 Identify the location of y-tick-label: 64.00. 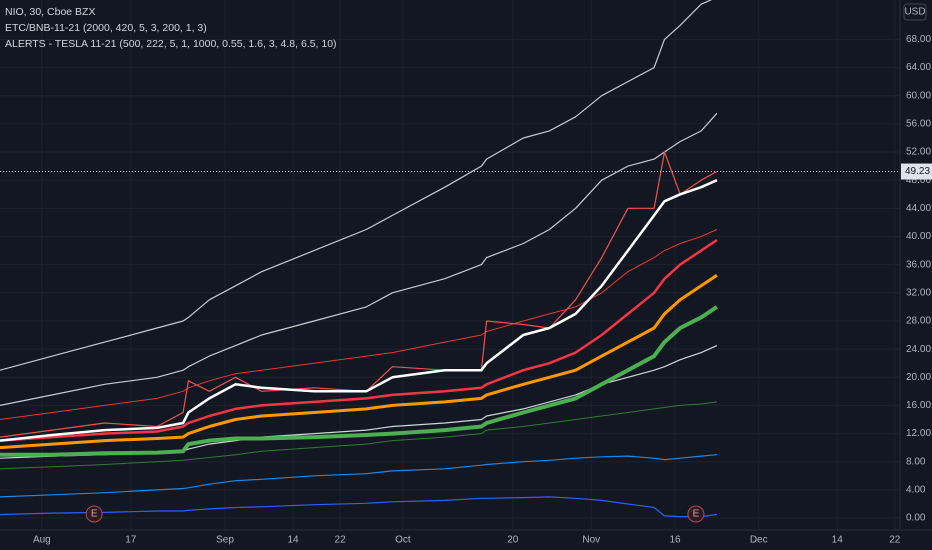
(918, 67).